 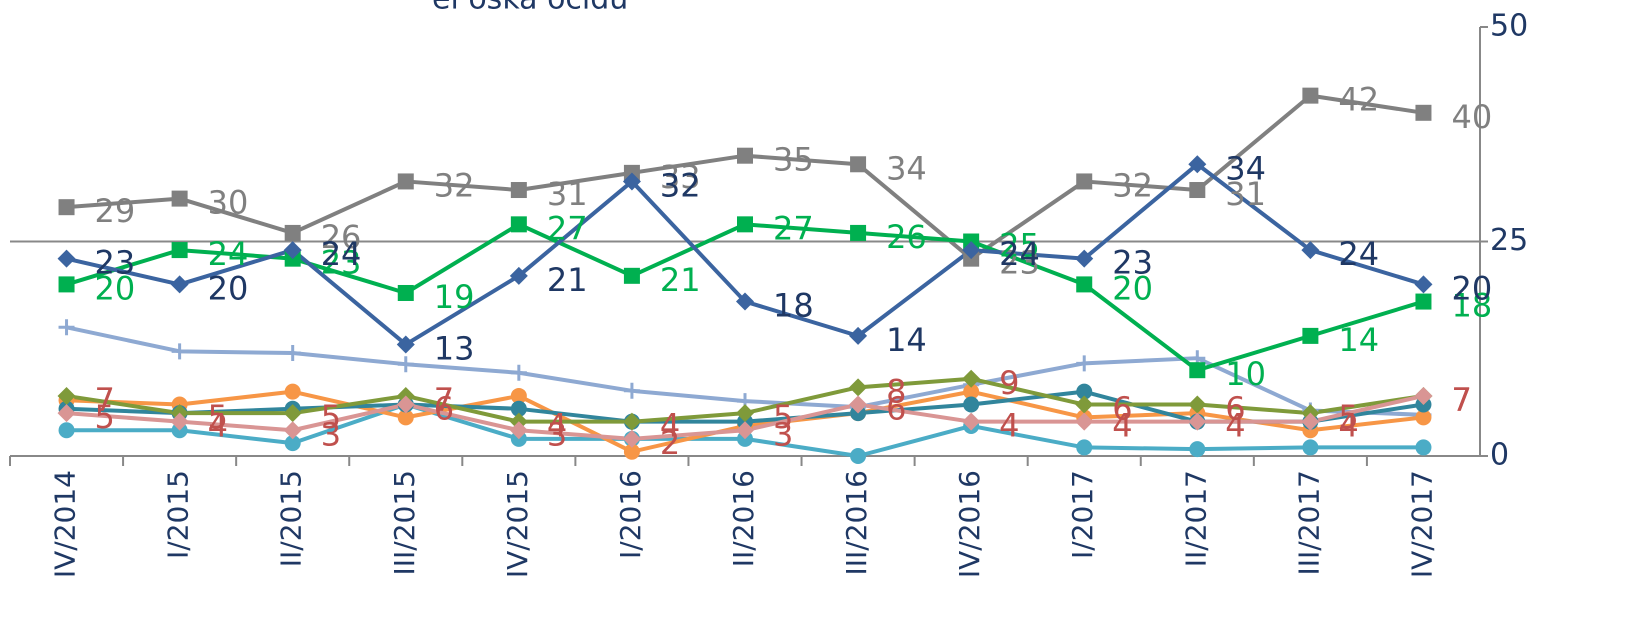 What do you see at coordinates (906, 237) in the screenshot?
I see `data-label: 26` at bounding box center [906, 237].